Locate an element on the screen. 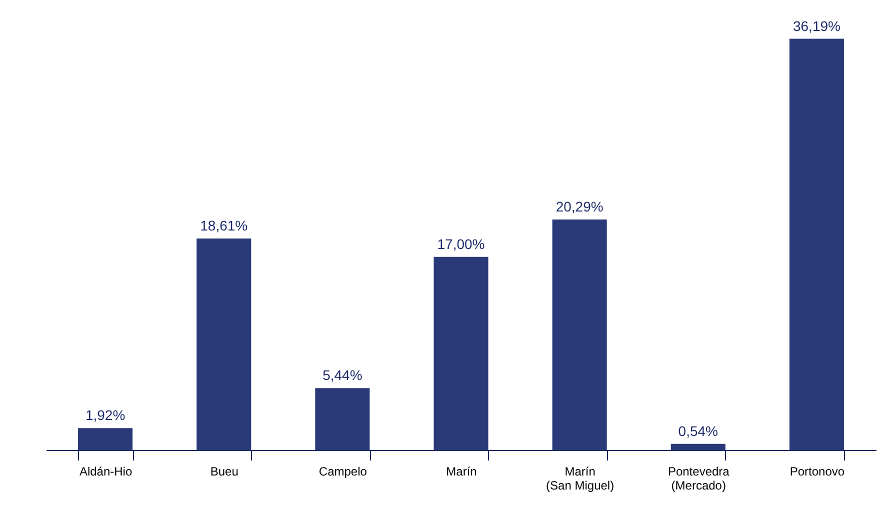 Image resolution: width=894 pixels, height=532 pixels. data-label: 17,00% is located at coordinates (461, 244).